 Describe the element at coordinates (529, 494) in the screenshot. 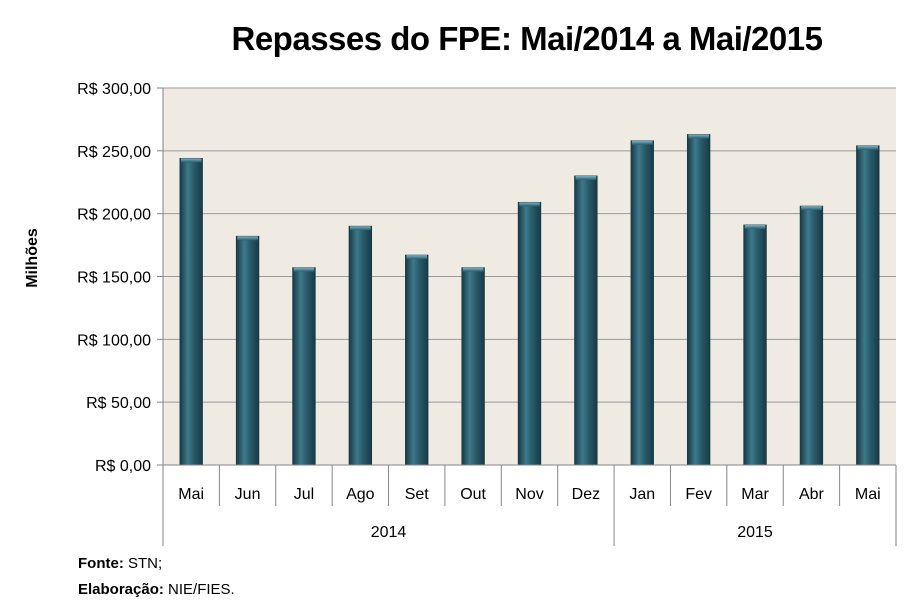

I see `x-tick-label: Nov` at that location.